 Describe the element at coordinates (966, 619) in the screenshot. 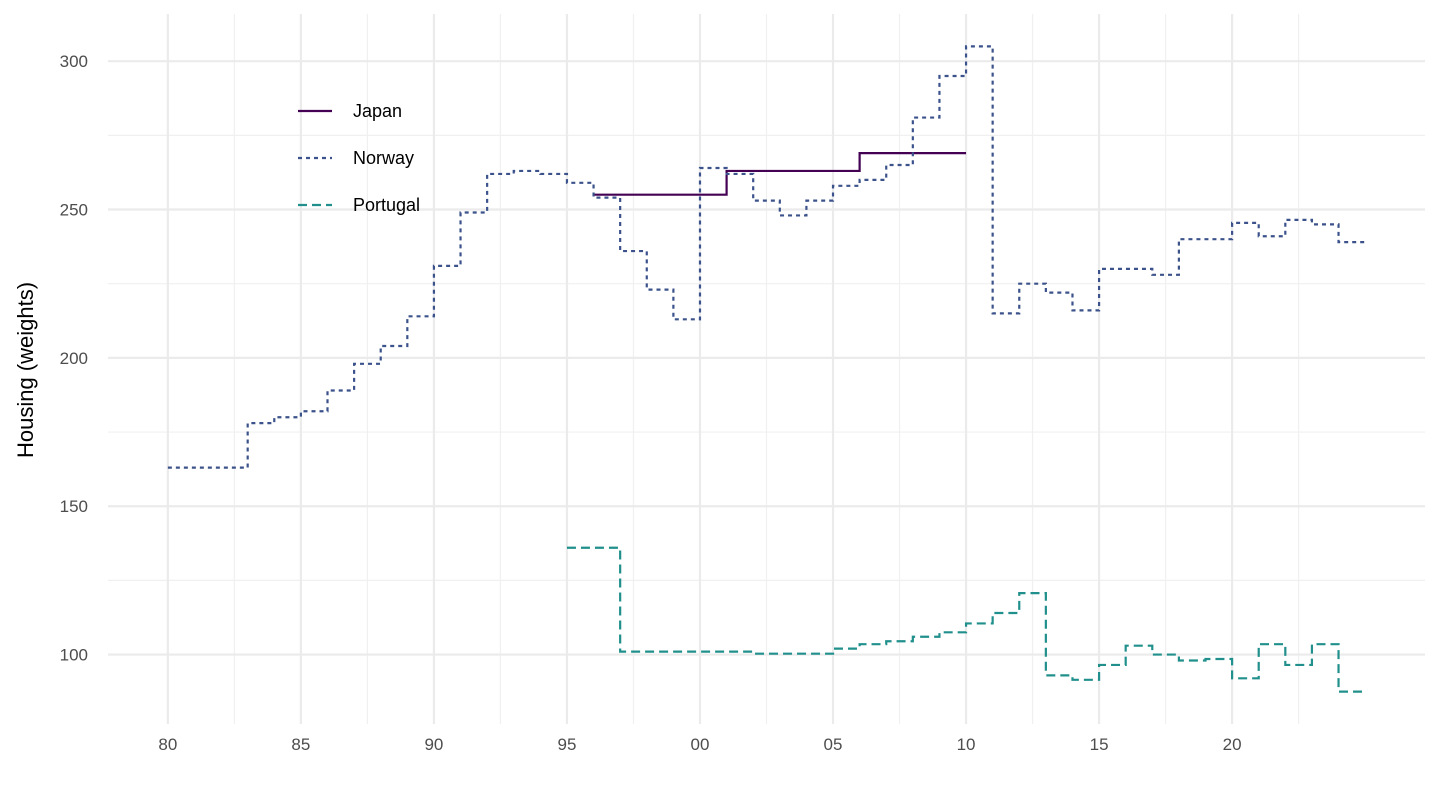

I see `series-line-portugal` at that location.